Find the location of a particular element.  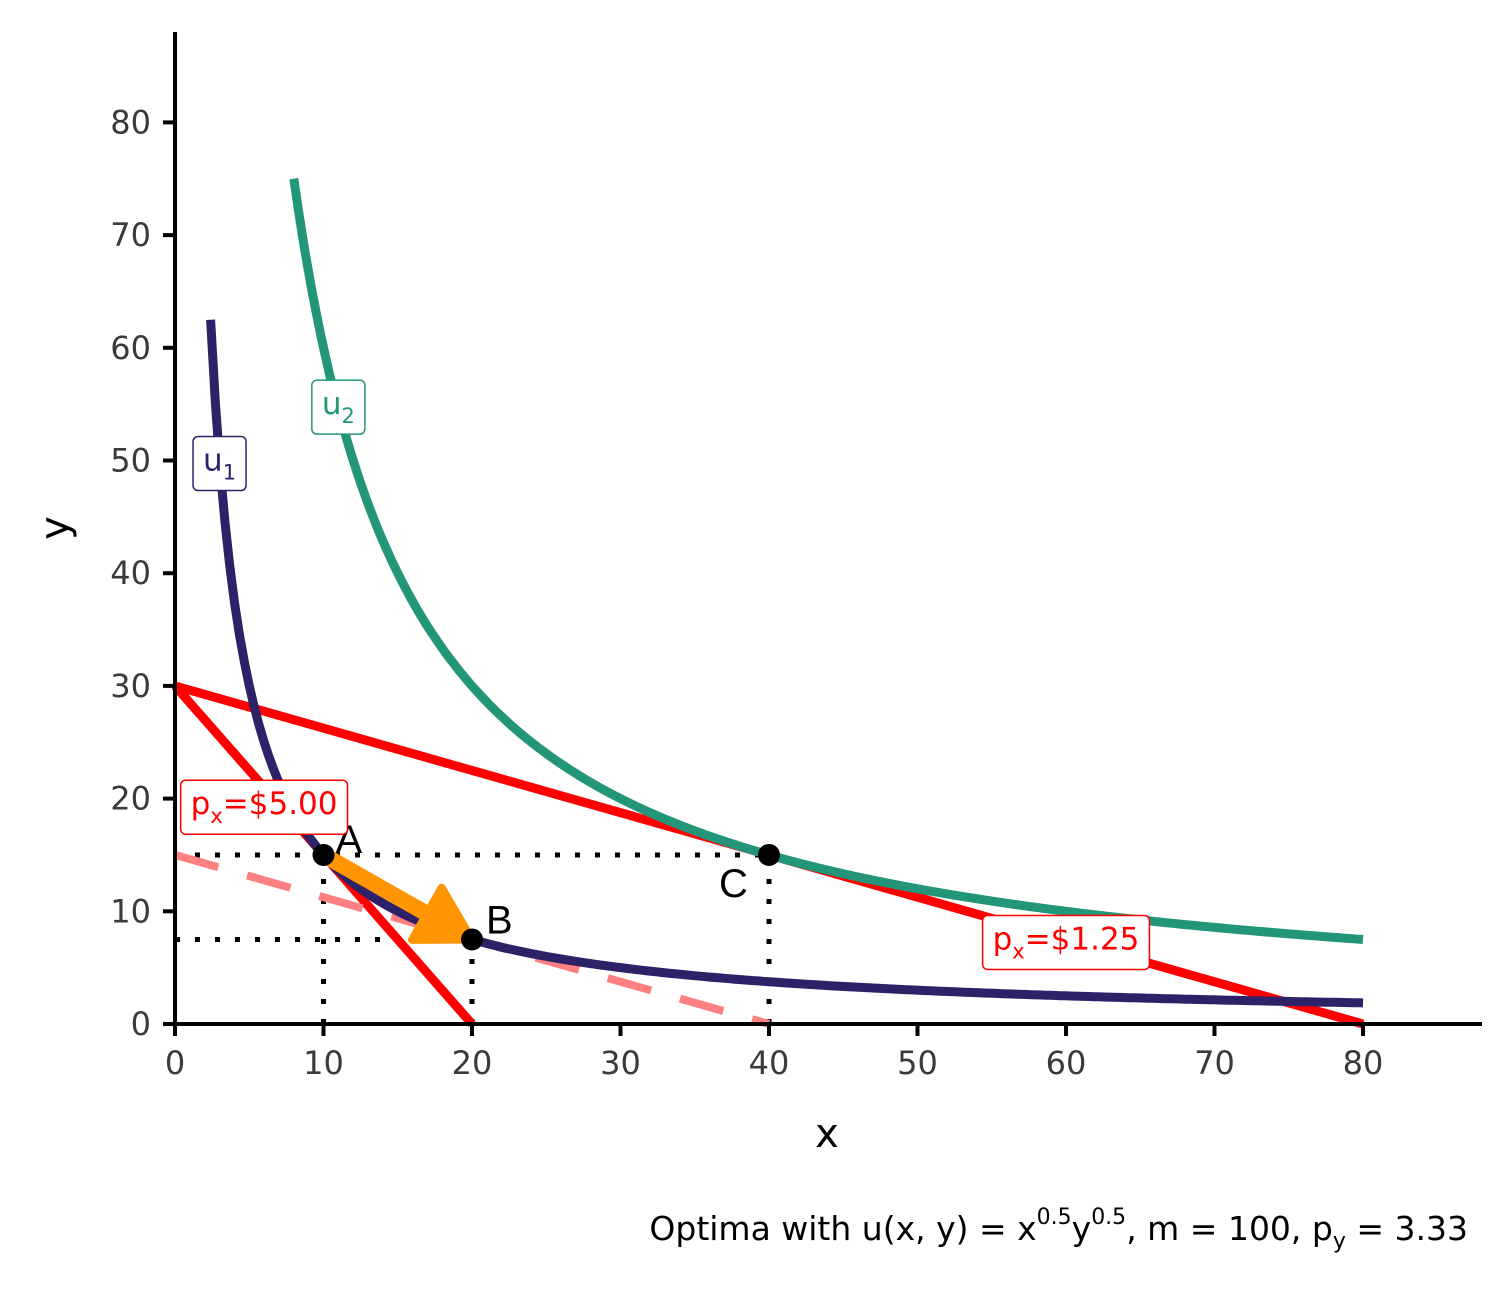

x-tick-label-50: 50 is located at coordinates (917, 1063).